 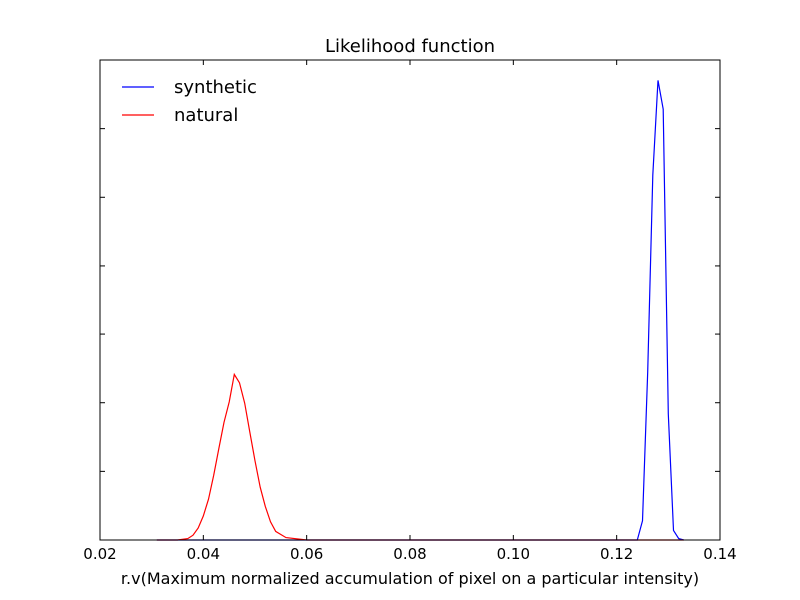 What do you see at coordinates (99, 554) in the screenshot?
I see `x-tick-label: 0.02` at bounding box center [99, 554].